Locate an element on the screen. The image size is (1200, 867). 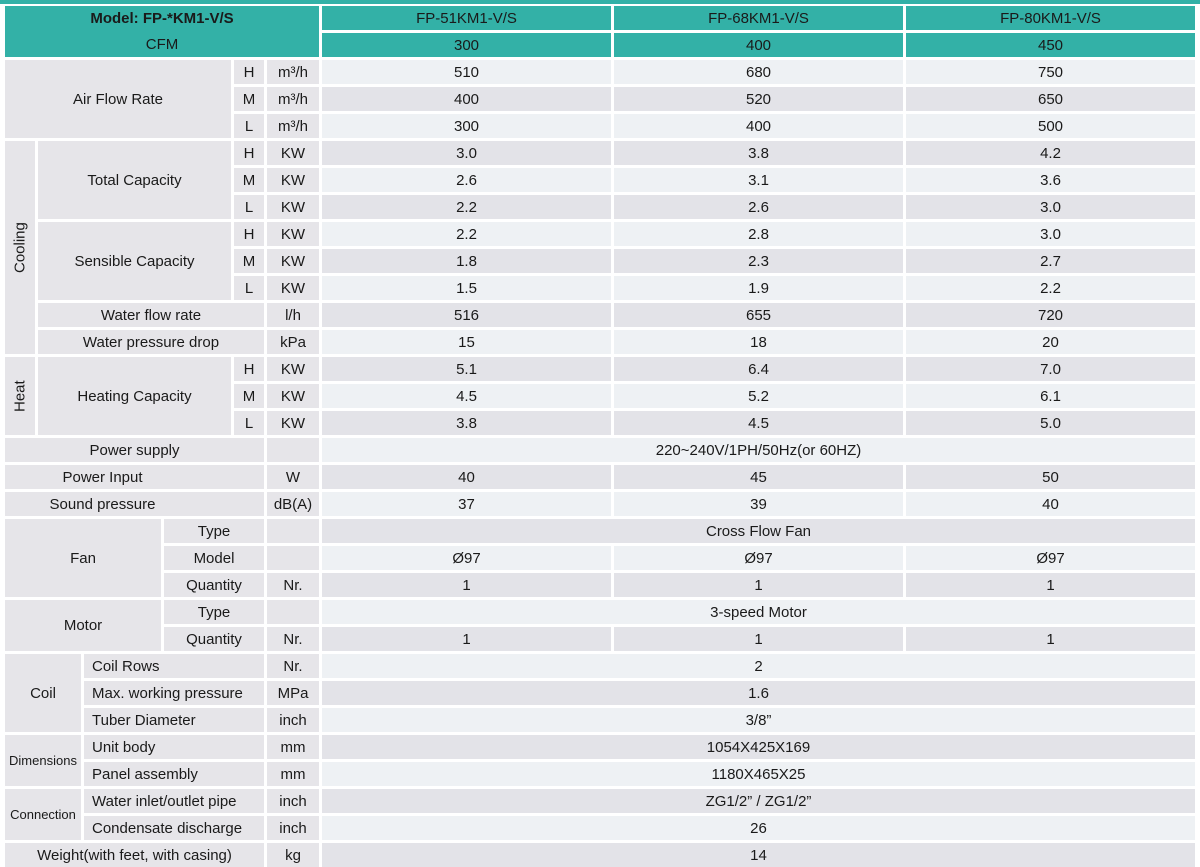
water-flow-value-2: 655 is located at coordinates (758, 315).